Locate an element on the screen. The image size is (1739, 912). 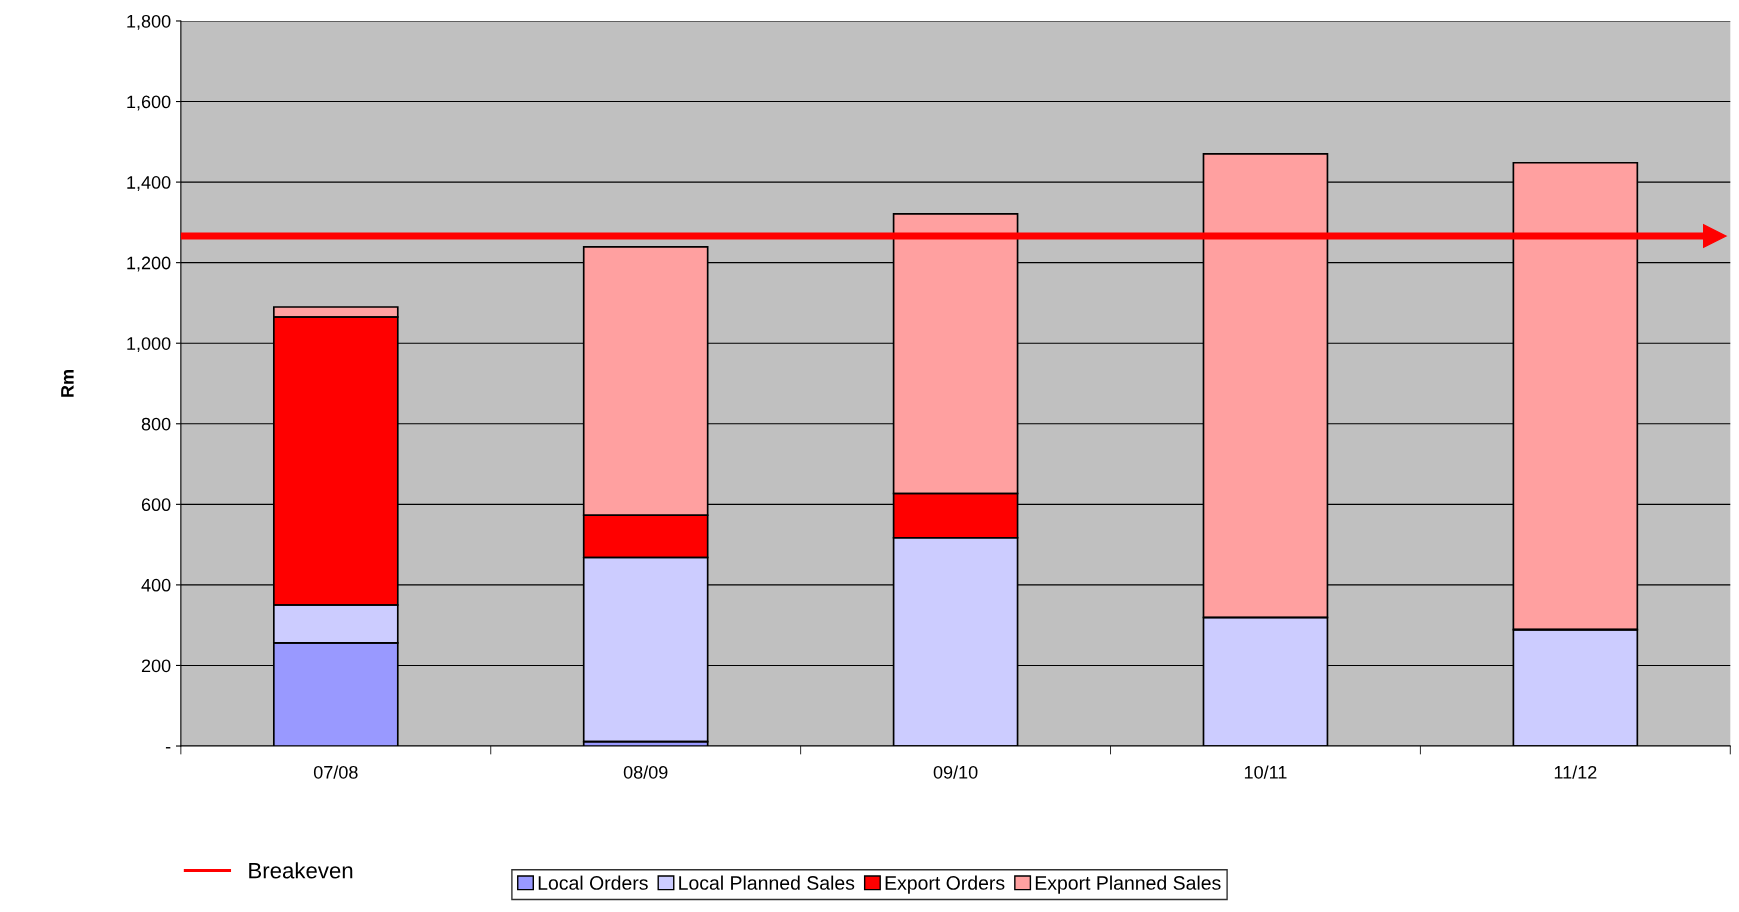
x-tick-label: 11/12 is located at coordinates (1575, 772).